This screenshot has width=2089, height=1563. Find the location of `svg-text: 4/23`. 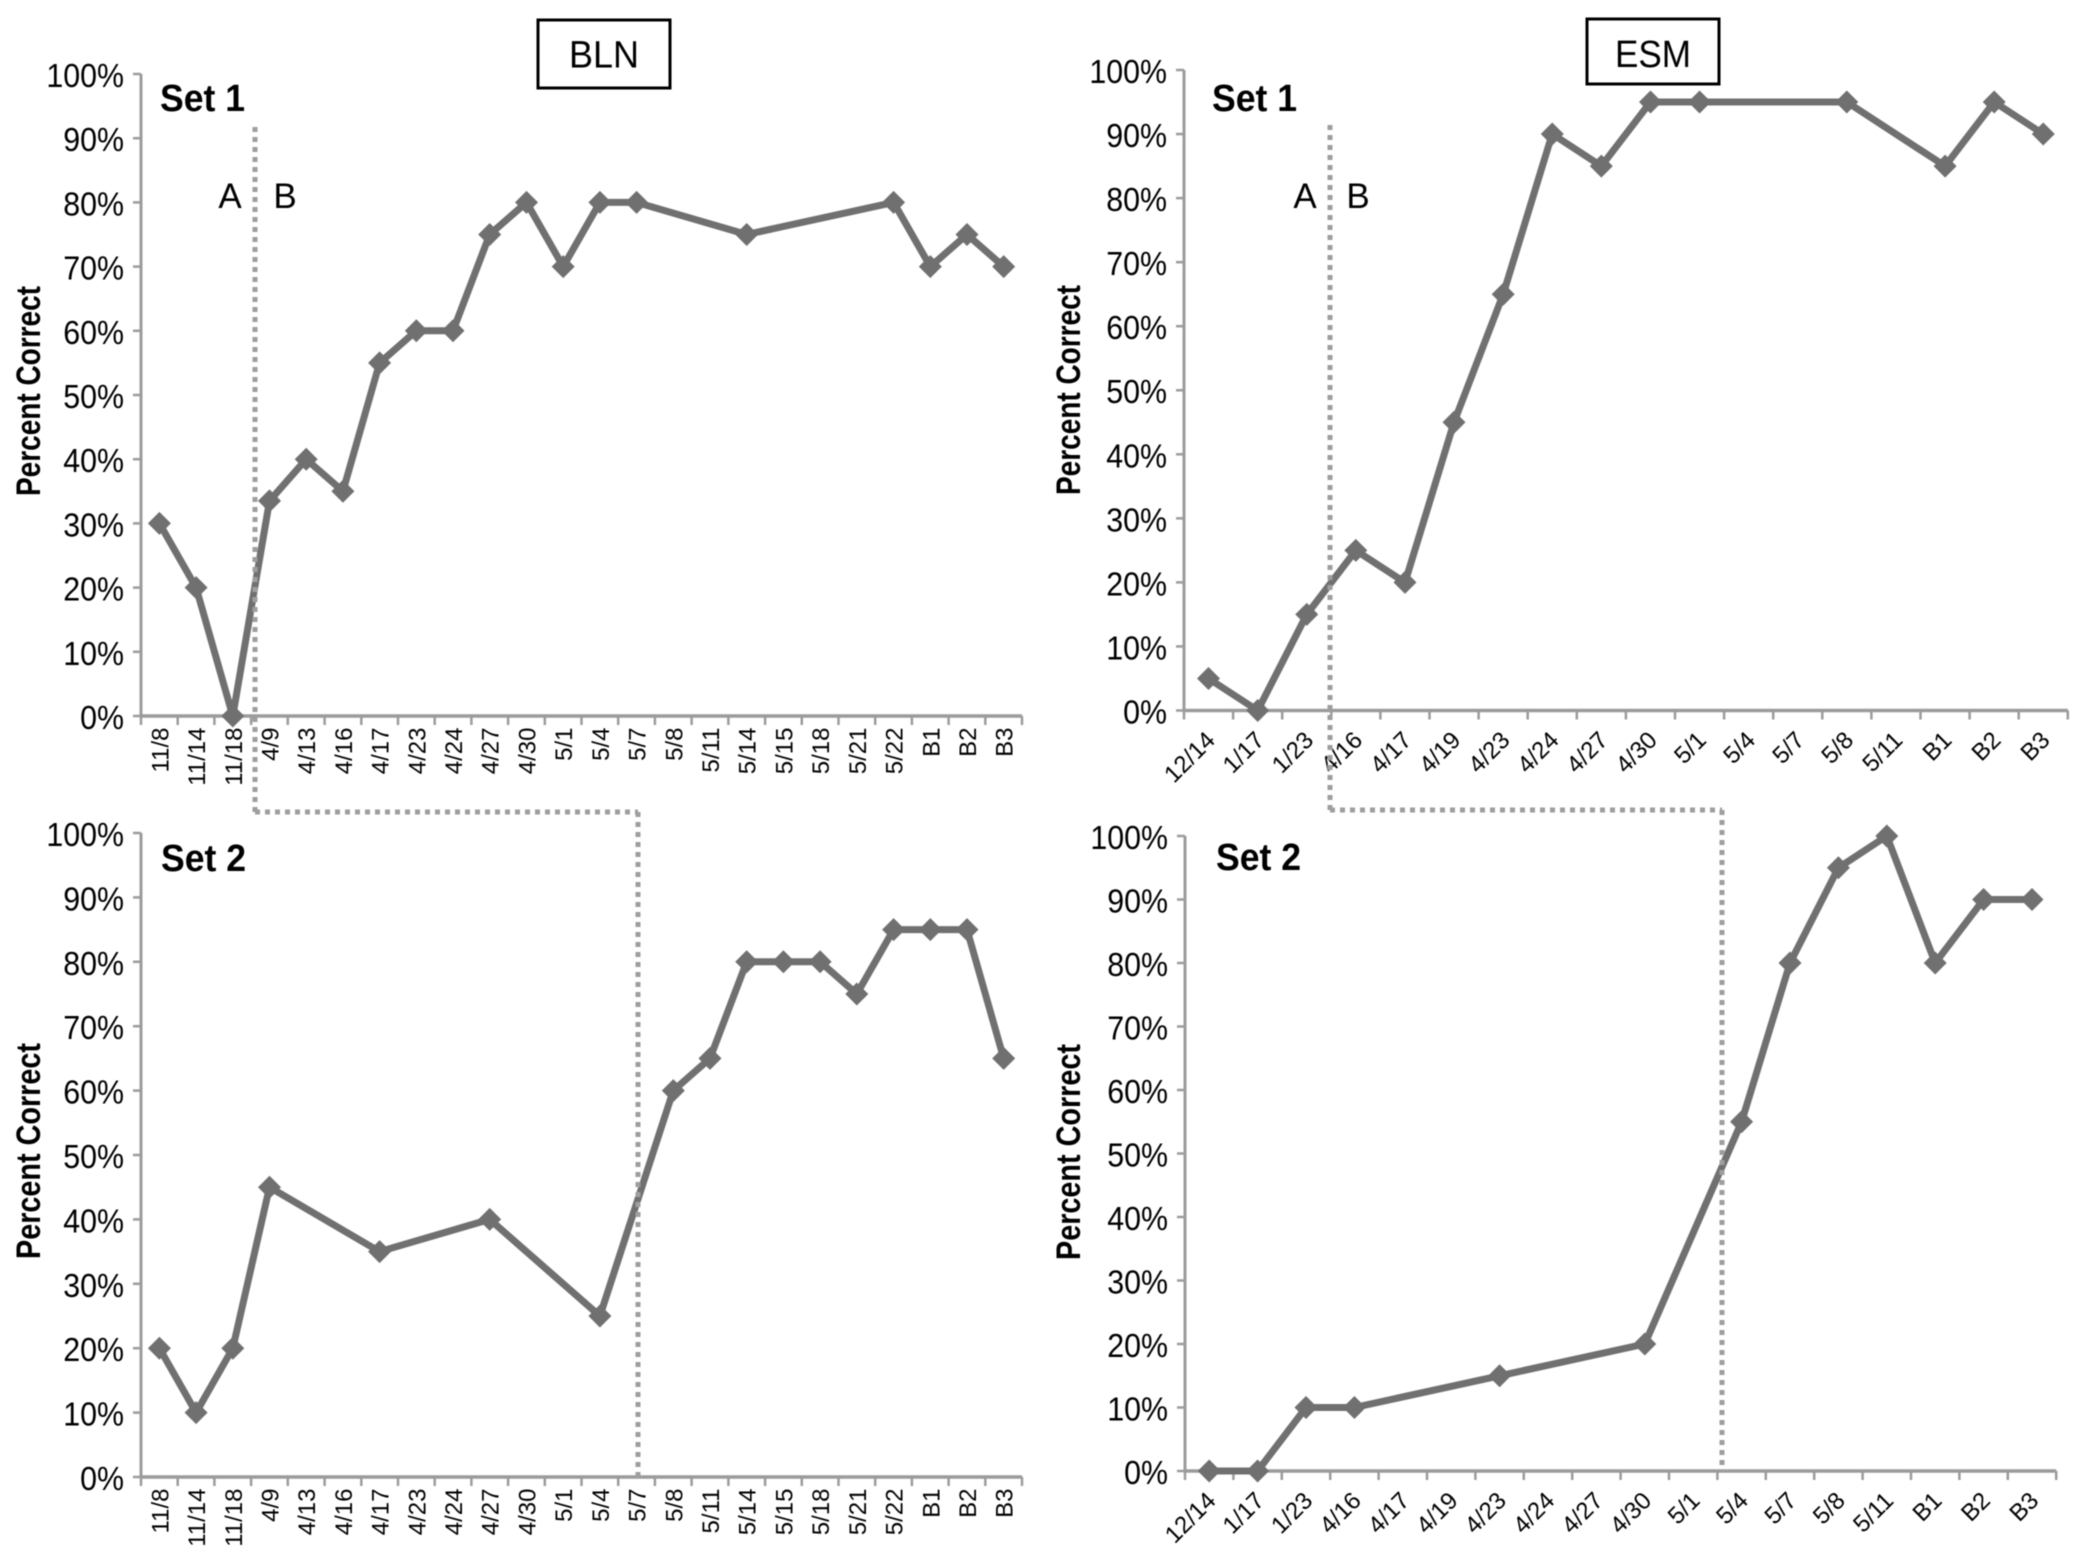

svg-text: 4/23 is located at coordinates (417, 751).